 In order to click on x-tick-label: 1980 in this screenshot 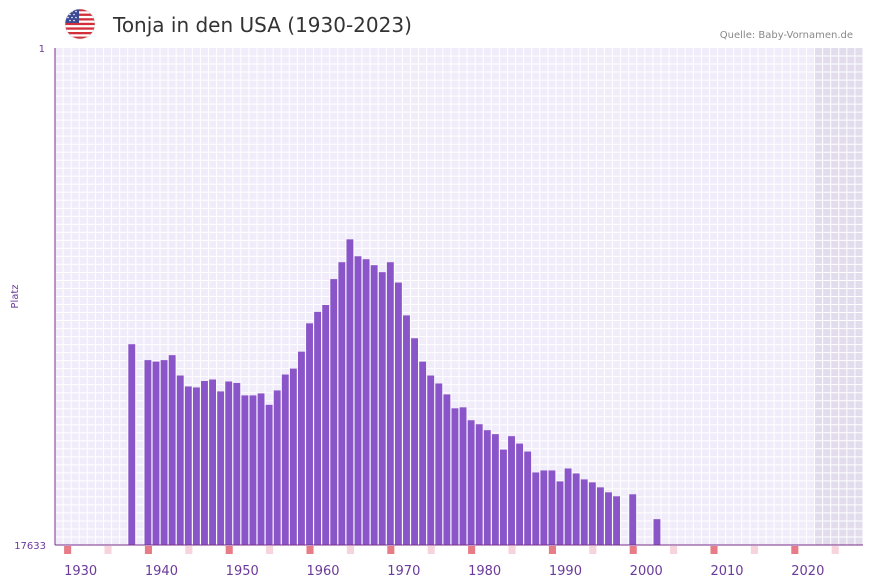, I will do `click(484, 571)`.